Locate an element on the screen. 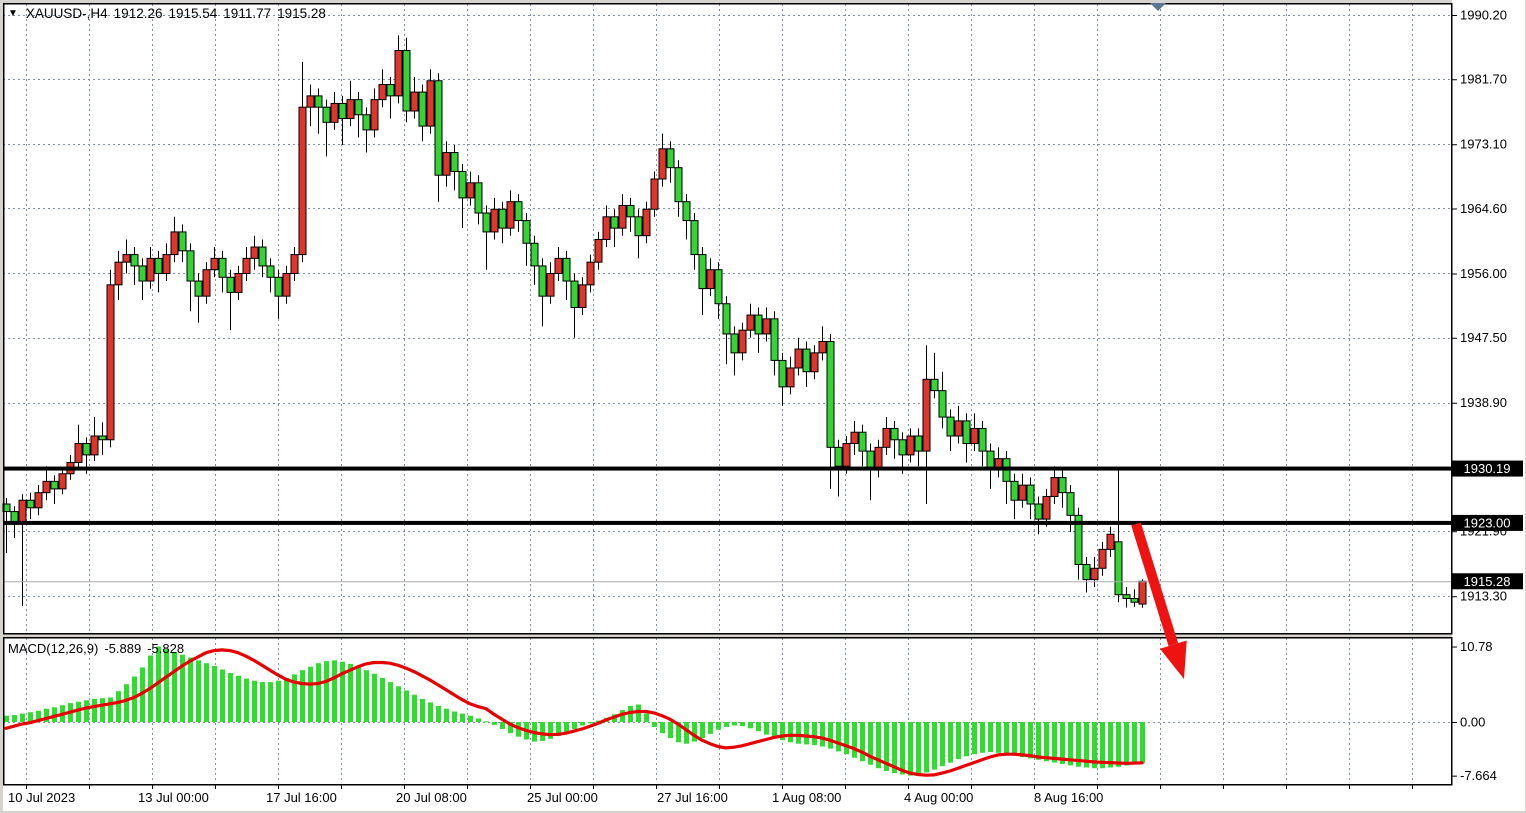  macd-histogram is located at coordinates (574, 711).